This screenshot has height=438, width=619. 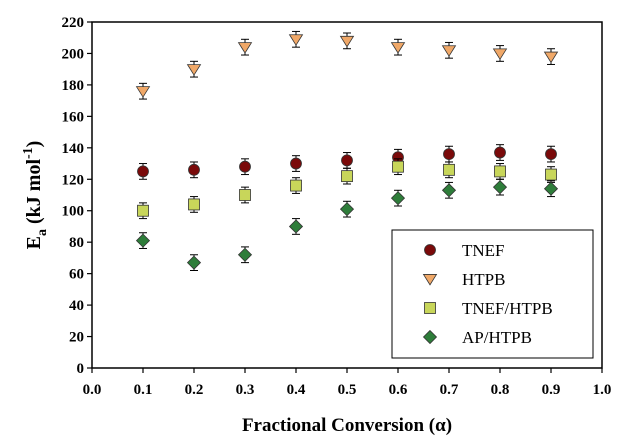 I want to click on y-axis-title-main: E, so click(x=34, y=242).